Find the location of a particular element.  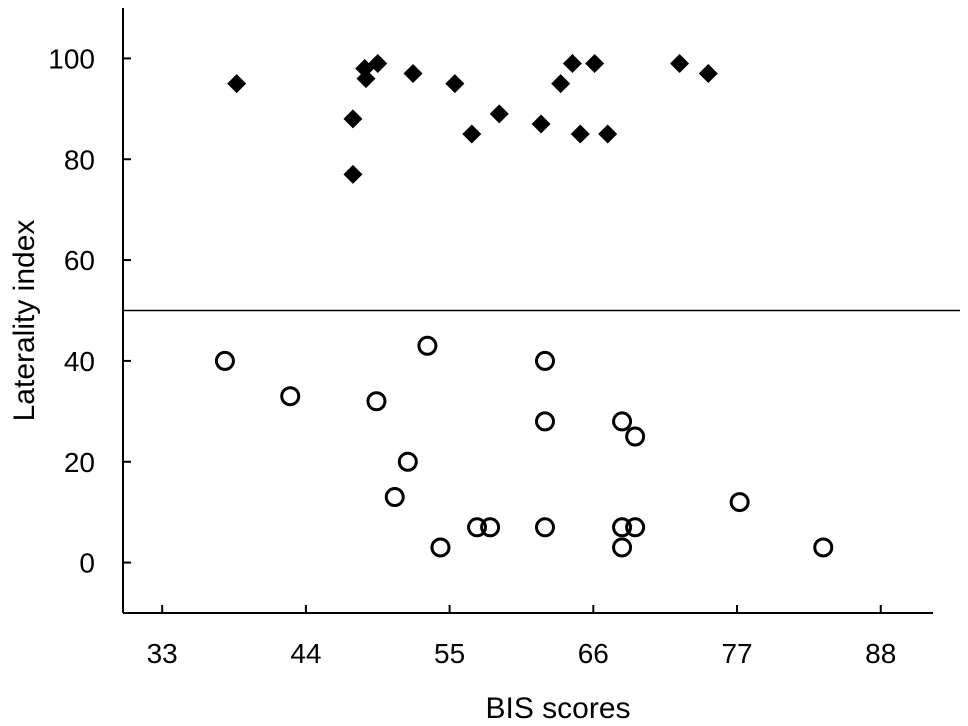

y-axis-title: Laterality index is located at coordinates (24, 321).